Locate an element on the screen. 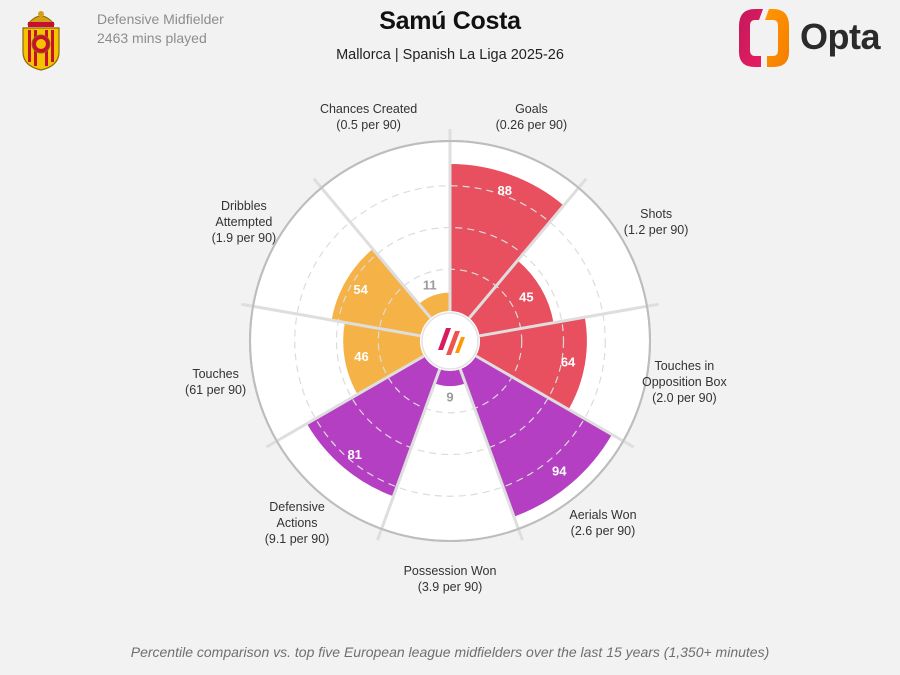 The image size is (900, 675). player-position: Defensive Midfielder is located at coordinates (160, 19).